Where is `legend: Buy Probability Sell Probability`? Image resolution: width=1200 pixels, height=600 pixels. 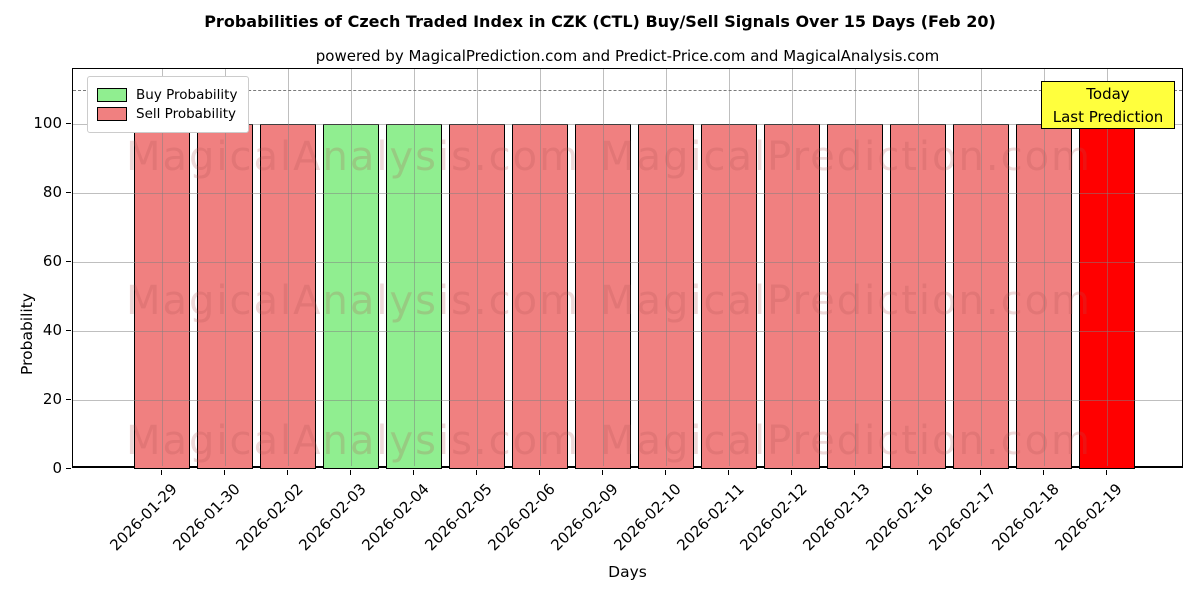 legend: Buy Probability Sell Probability is located at coordinates (168, 104).